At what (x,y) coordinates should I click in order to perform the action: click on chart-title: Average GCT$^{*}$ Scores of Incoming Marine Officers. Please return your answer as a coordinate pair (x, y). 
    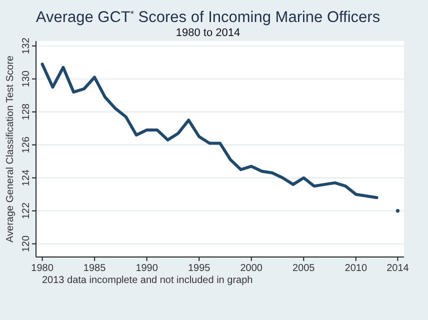
    Looking at the image, I should click on (208, 17).